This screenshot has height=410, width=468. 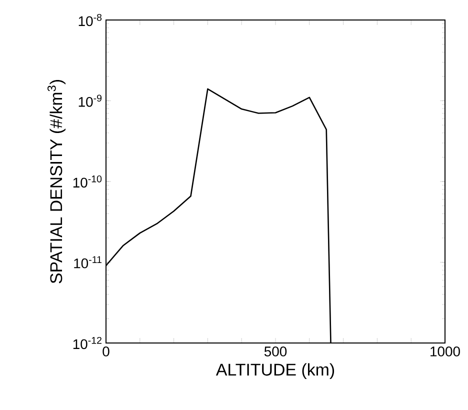 What do you see at coordinates (90, 100) in the screenshot?
I see `y-tick-label: 10$^{-9}$` at bounding box center [90, 100].